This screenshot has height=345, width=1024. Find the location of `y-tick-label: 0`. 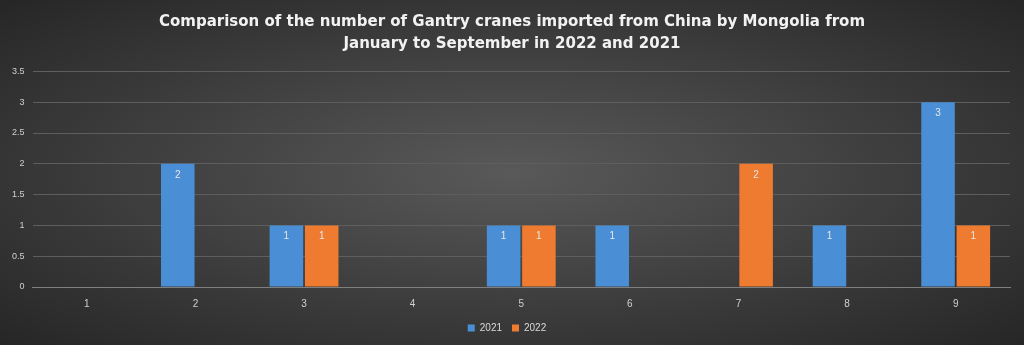

y-tick-label: 0 is located at coordinates (22, 286).